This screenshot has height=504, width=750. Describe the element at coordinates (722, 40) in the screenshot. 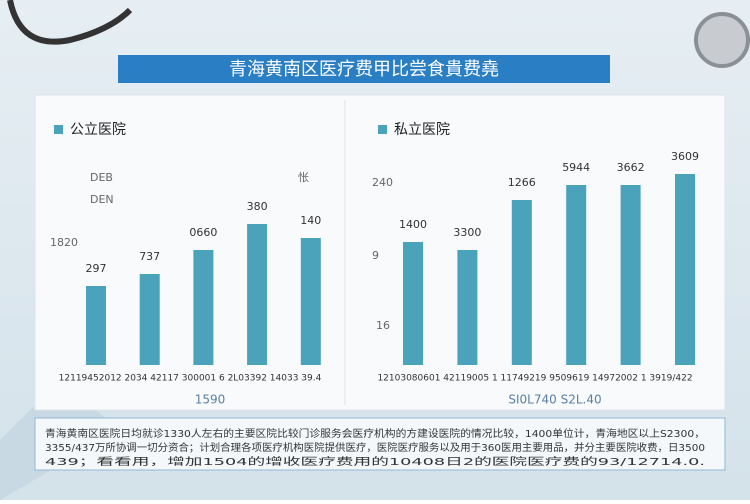

I see `stethoscope` at that location.